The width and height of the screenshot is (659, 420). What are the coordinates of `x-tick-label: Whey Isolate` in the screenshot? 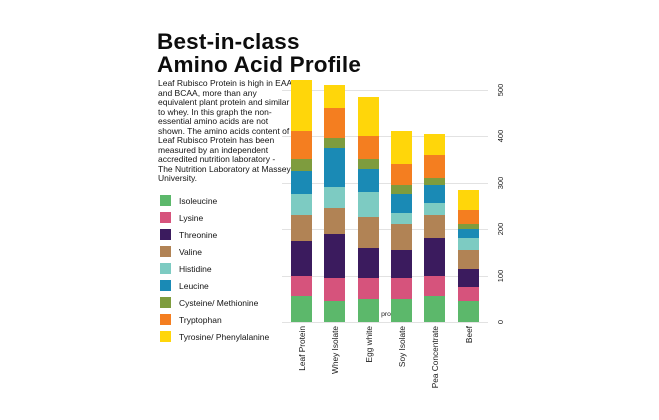 It's located at (334, 350).